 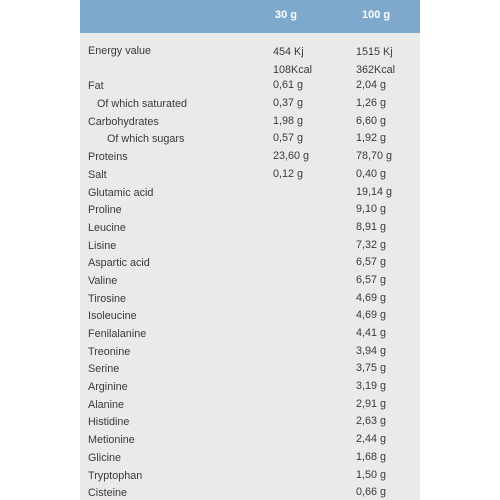 I want to click on row-label: Tryptophan, so click(x=115, y=475).